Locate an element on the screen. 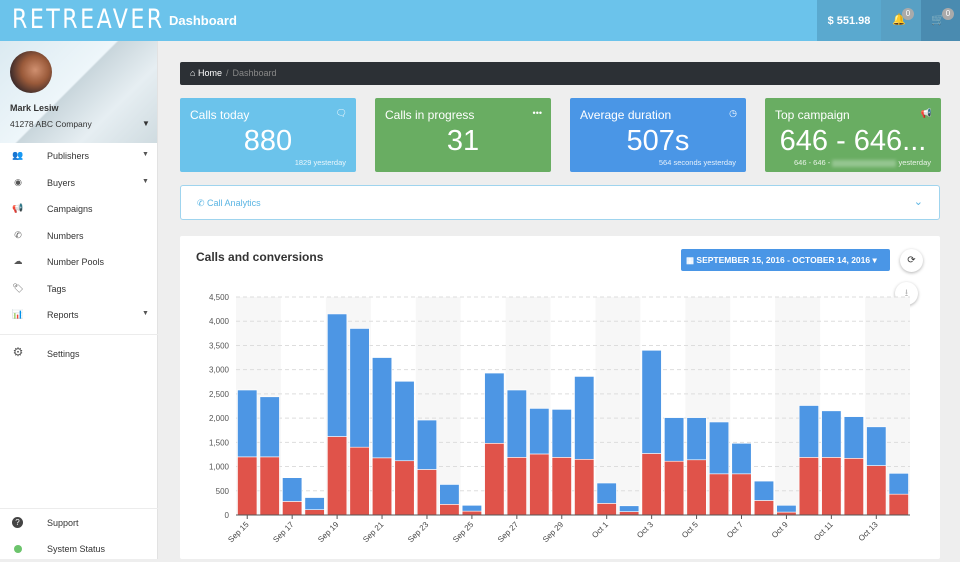 This screenshot has height=562, width=960. chevron-down-icon: ⌄ is located at coordinates (918, 202).